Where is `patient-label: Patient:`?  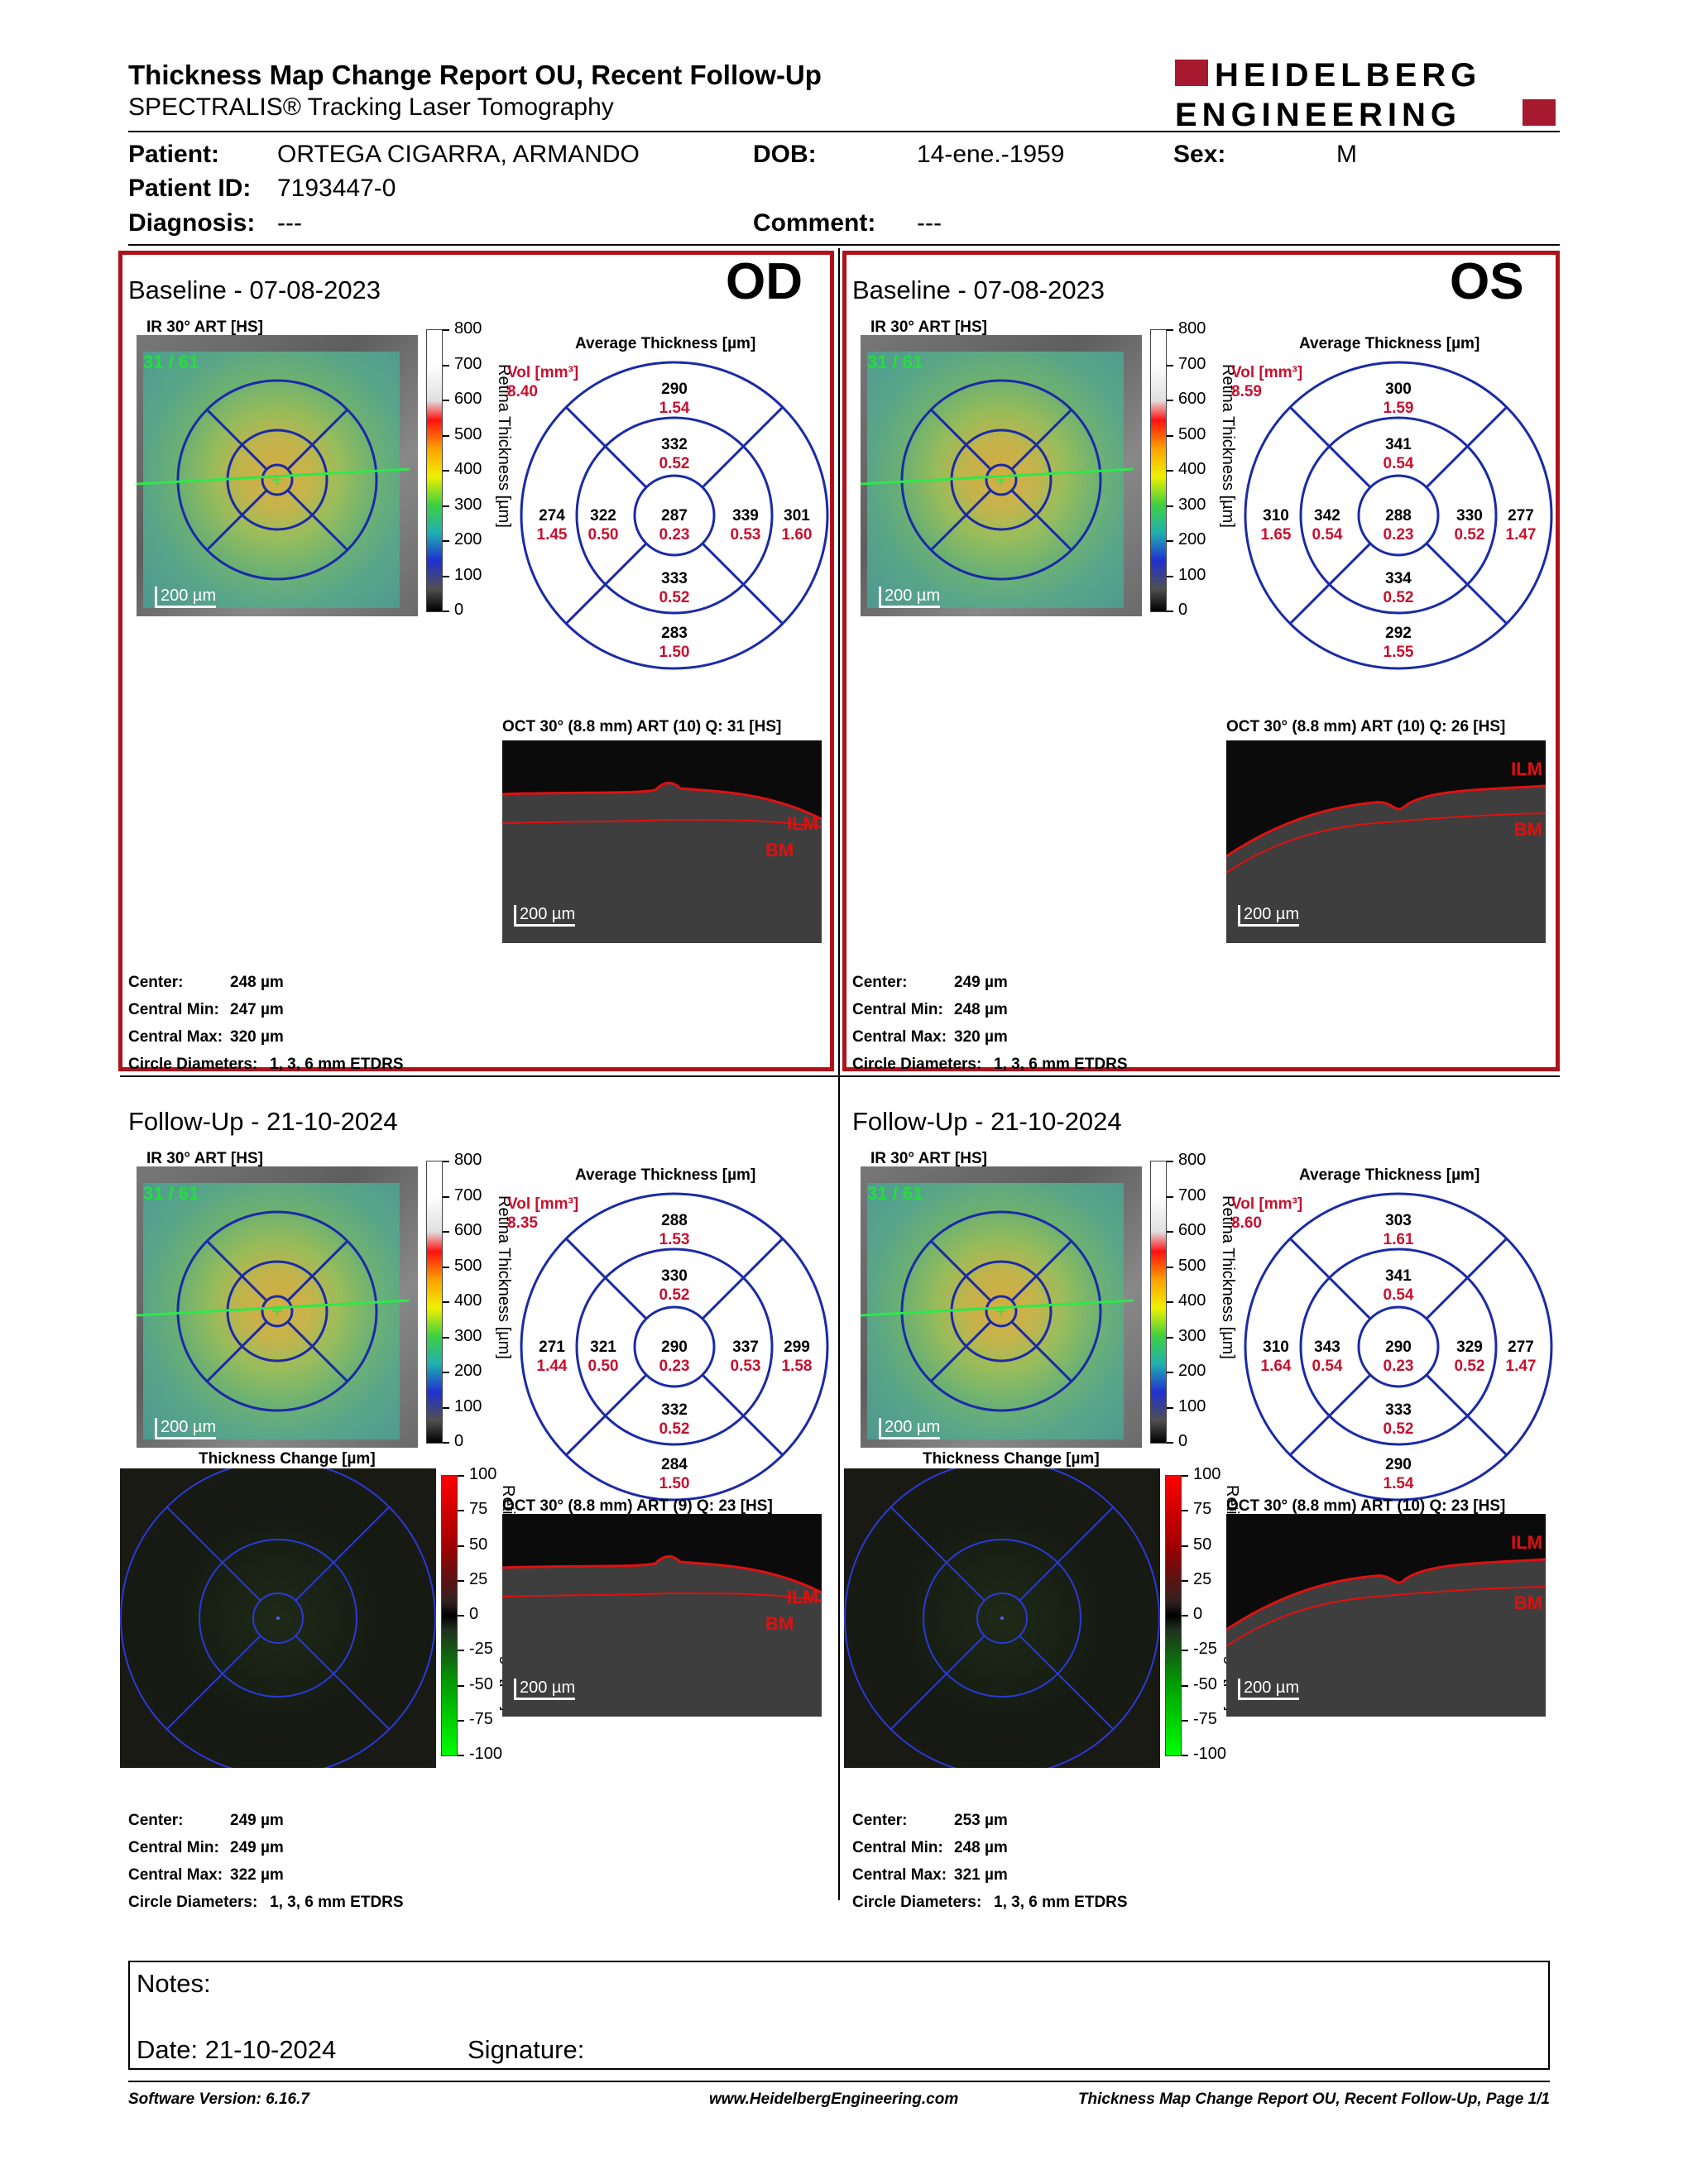 patient-label: Patient: is located at coordinates (174, 154).